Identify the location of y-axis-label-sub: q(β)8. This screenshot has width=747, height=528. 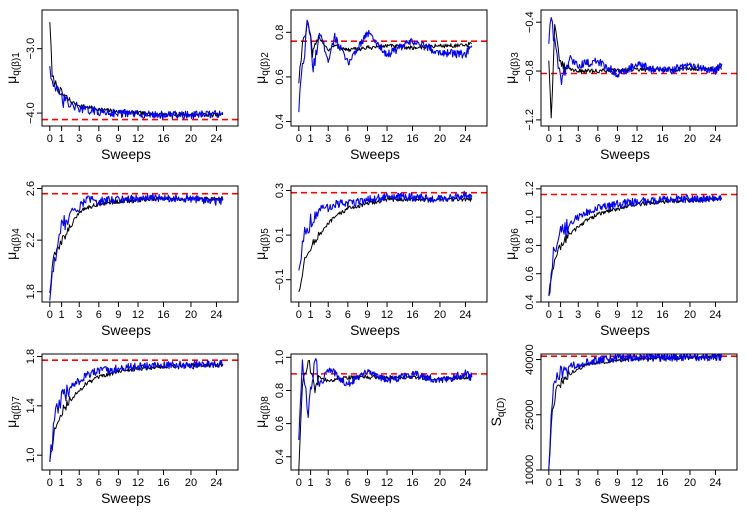
(265, 408).